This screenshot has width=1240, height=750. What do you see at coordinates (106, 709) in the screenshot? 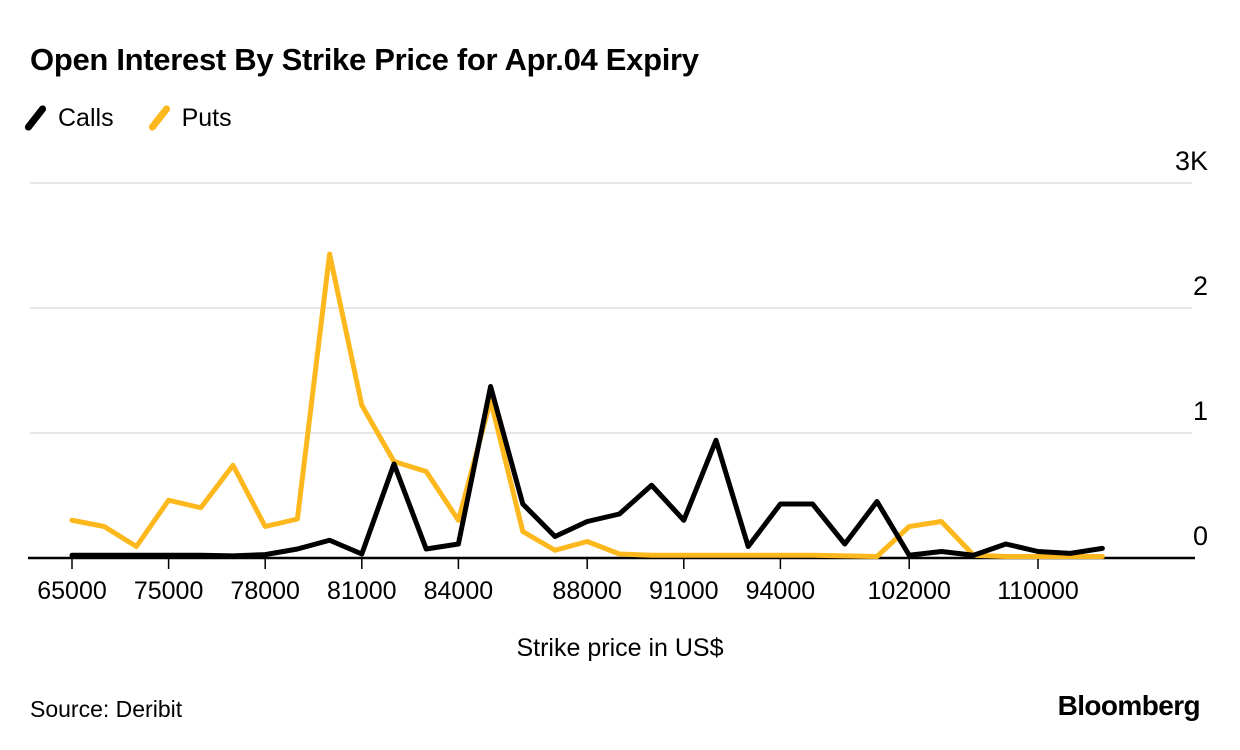
I see `source-note: Source: Deribit` at bounding box center [106, 709].